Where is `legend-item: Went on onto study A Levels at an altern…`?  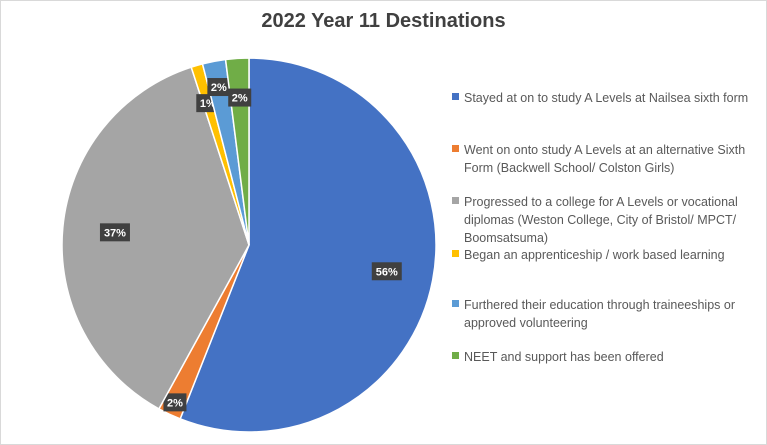 legend-item: Went on onto study A Levels at an altern… is located at coordinates (602, 159).